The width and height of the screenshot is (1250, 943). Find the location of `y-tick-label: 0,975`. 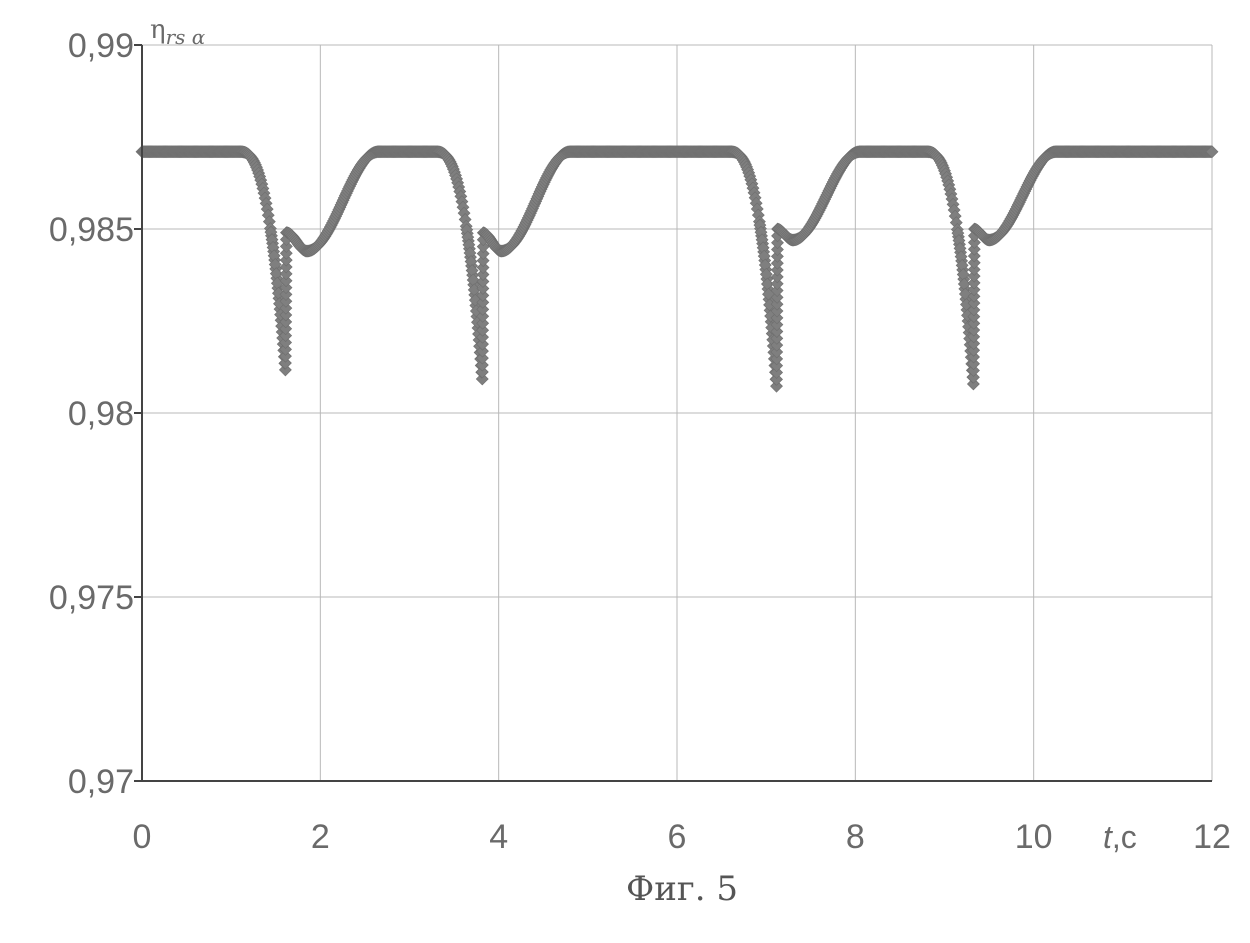

y-tick-label: 0,975 is located at coordinates (91, 598).